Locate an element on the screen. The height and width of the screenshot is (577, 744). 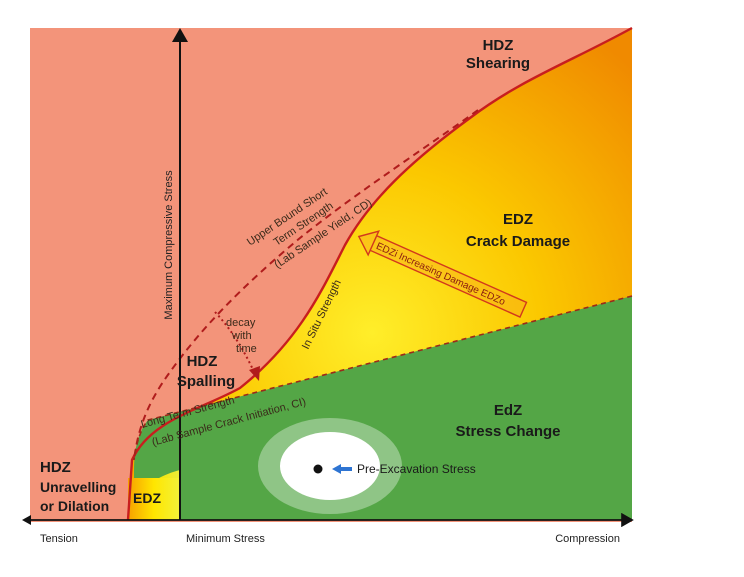
hdz-shearing-subtitle: Shearing is located at coordinates (498, 63).